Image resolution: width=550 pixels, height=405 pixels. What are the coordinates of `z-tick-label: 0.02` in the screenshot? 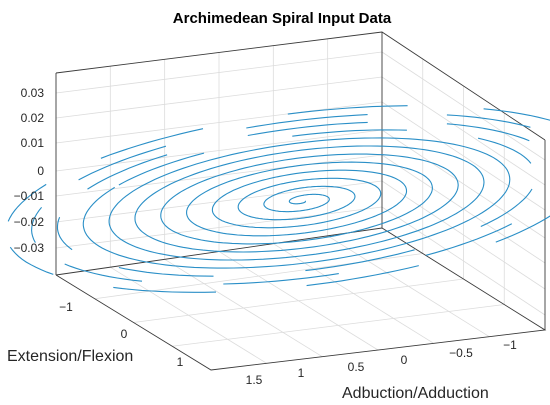 It's located at (33, 118).